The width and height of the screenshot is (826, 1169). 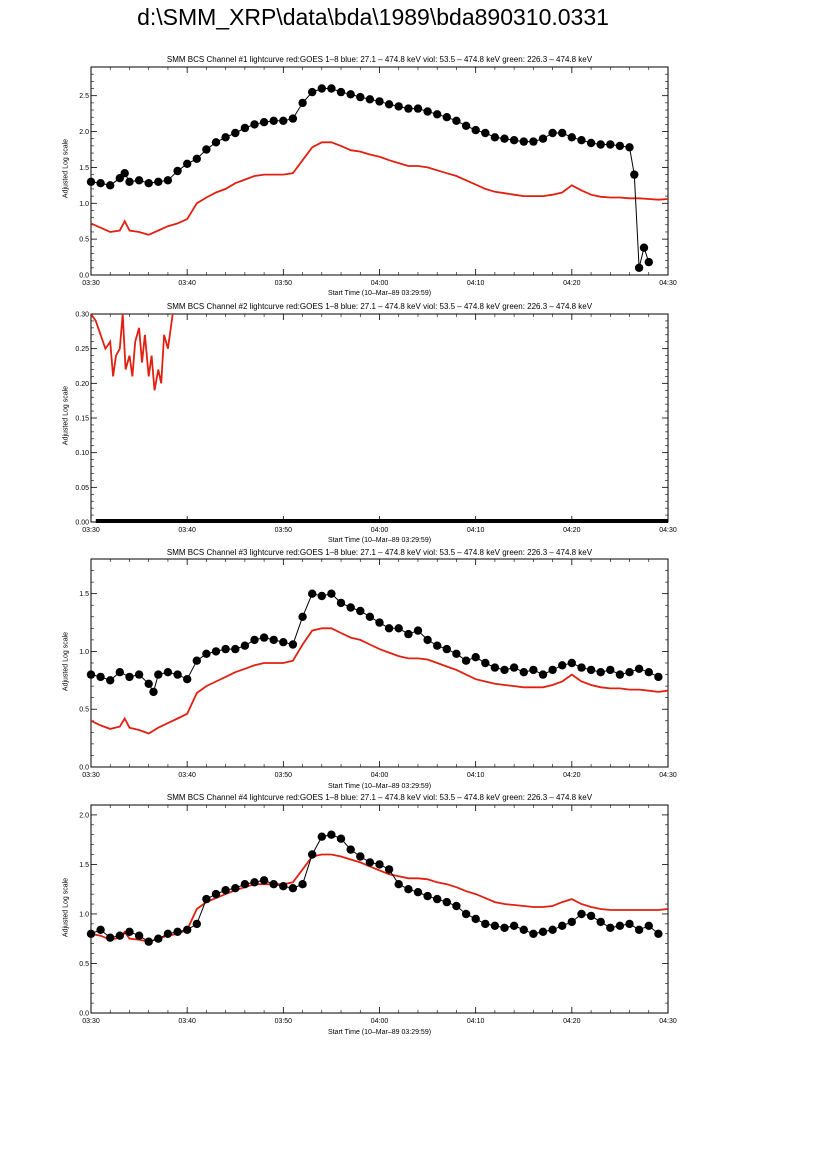 I want to click on chart-1-ytick-label: 0.5, so click(x=84, y=240).